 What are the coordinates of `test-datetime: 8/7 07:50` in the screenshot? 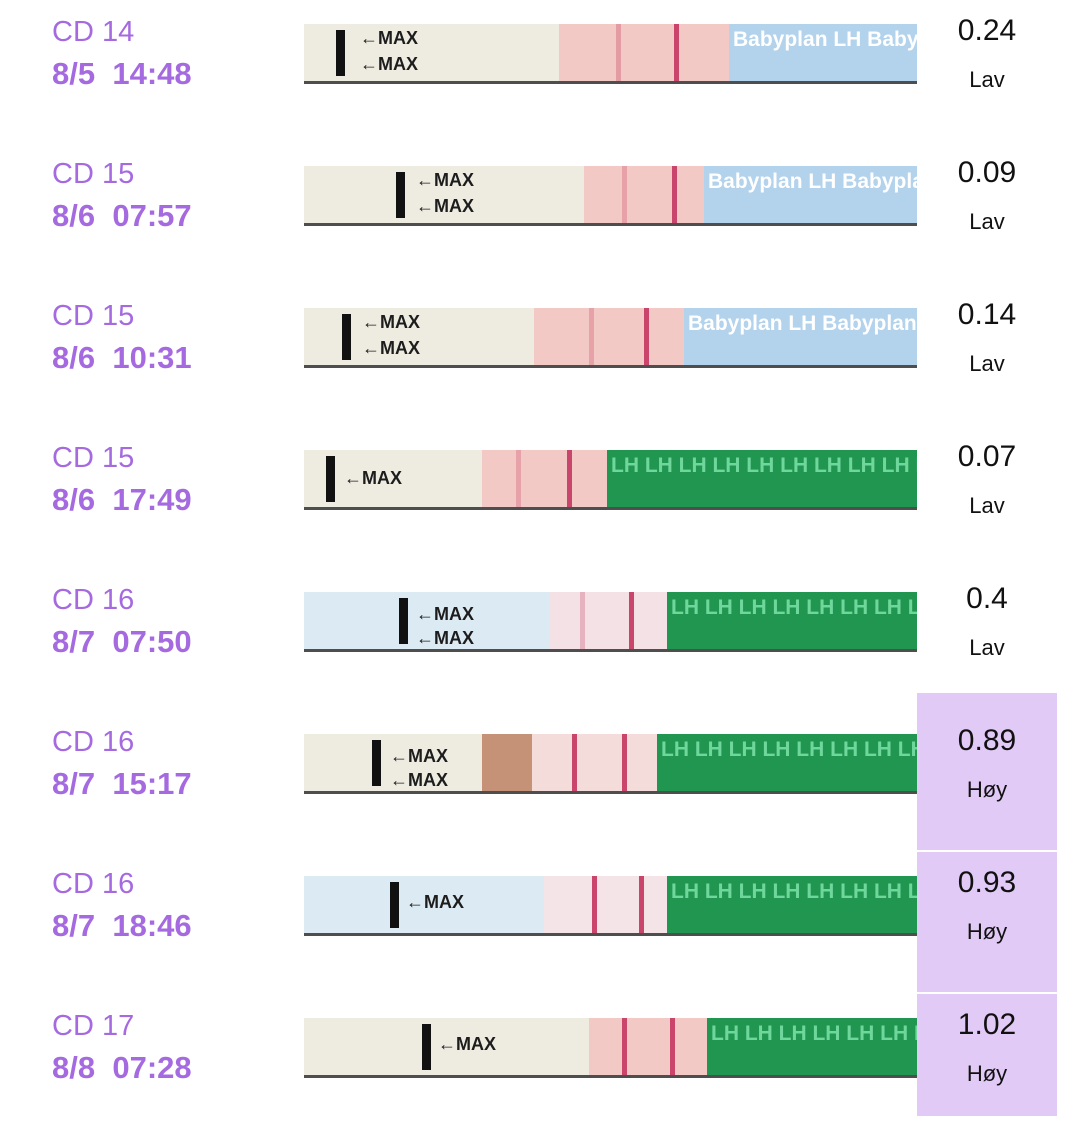 It's located at (122, 641).